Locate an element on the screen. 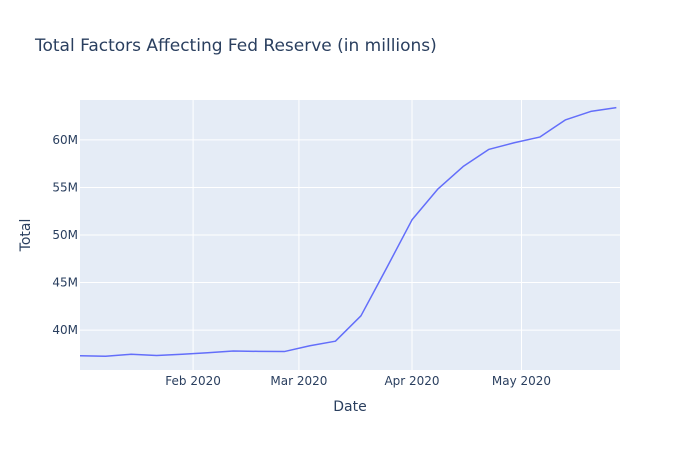  x-tick-labels: Feb 2020 Mar 2020 Apr 2020 May 2020 is located at coordinates (358, 381).